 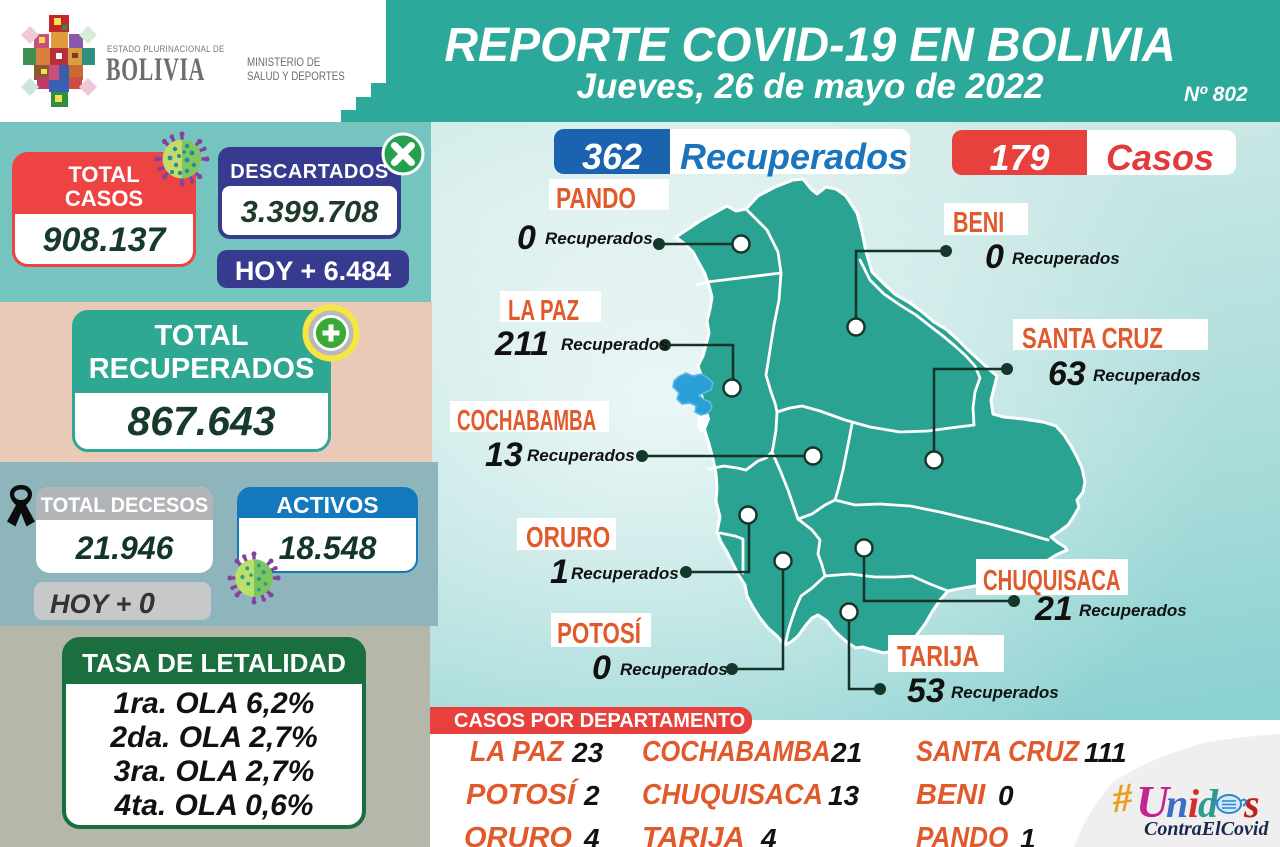 I want to click on svg-text: d, so click(x=1208, y=803).